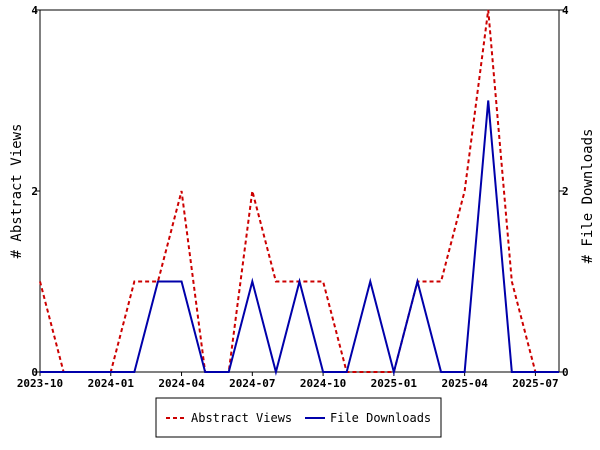  Describe the element at coordinates (40, 383) in the screenshot. I see `x-tick-label: 2023-10` at that location.